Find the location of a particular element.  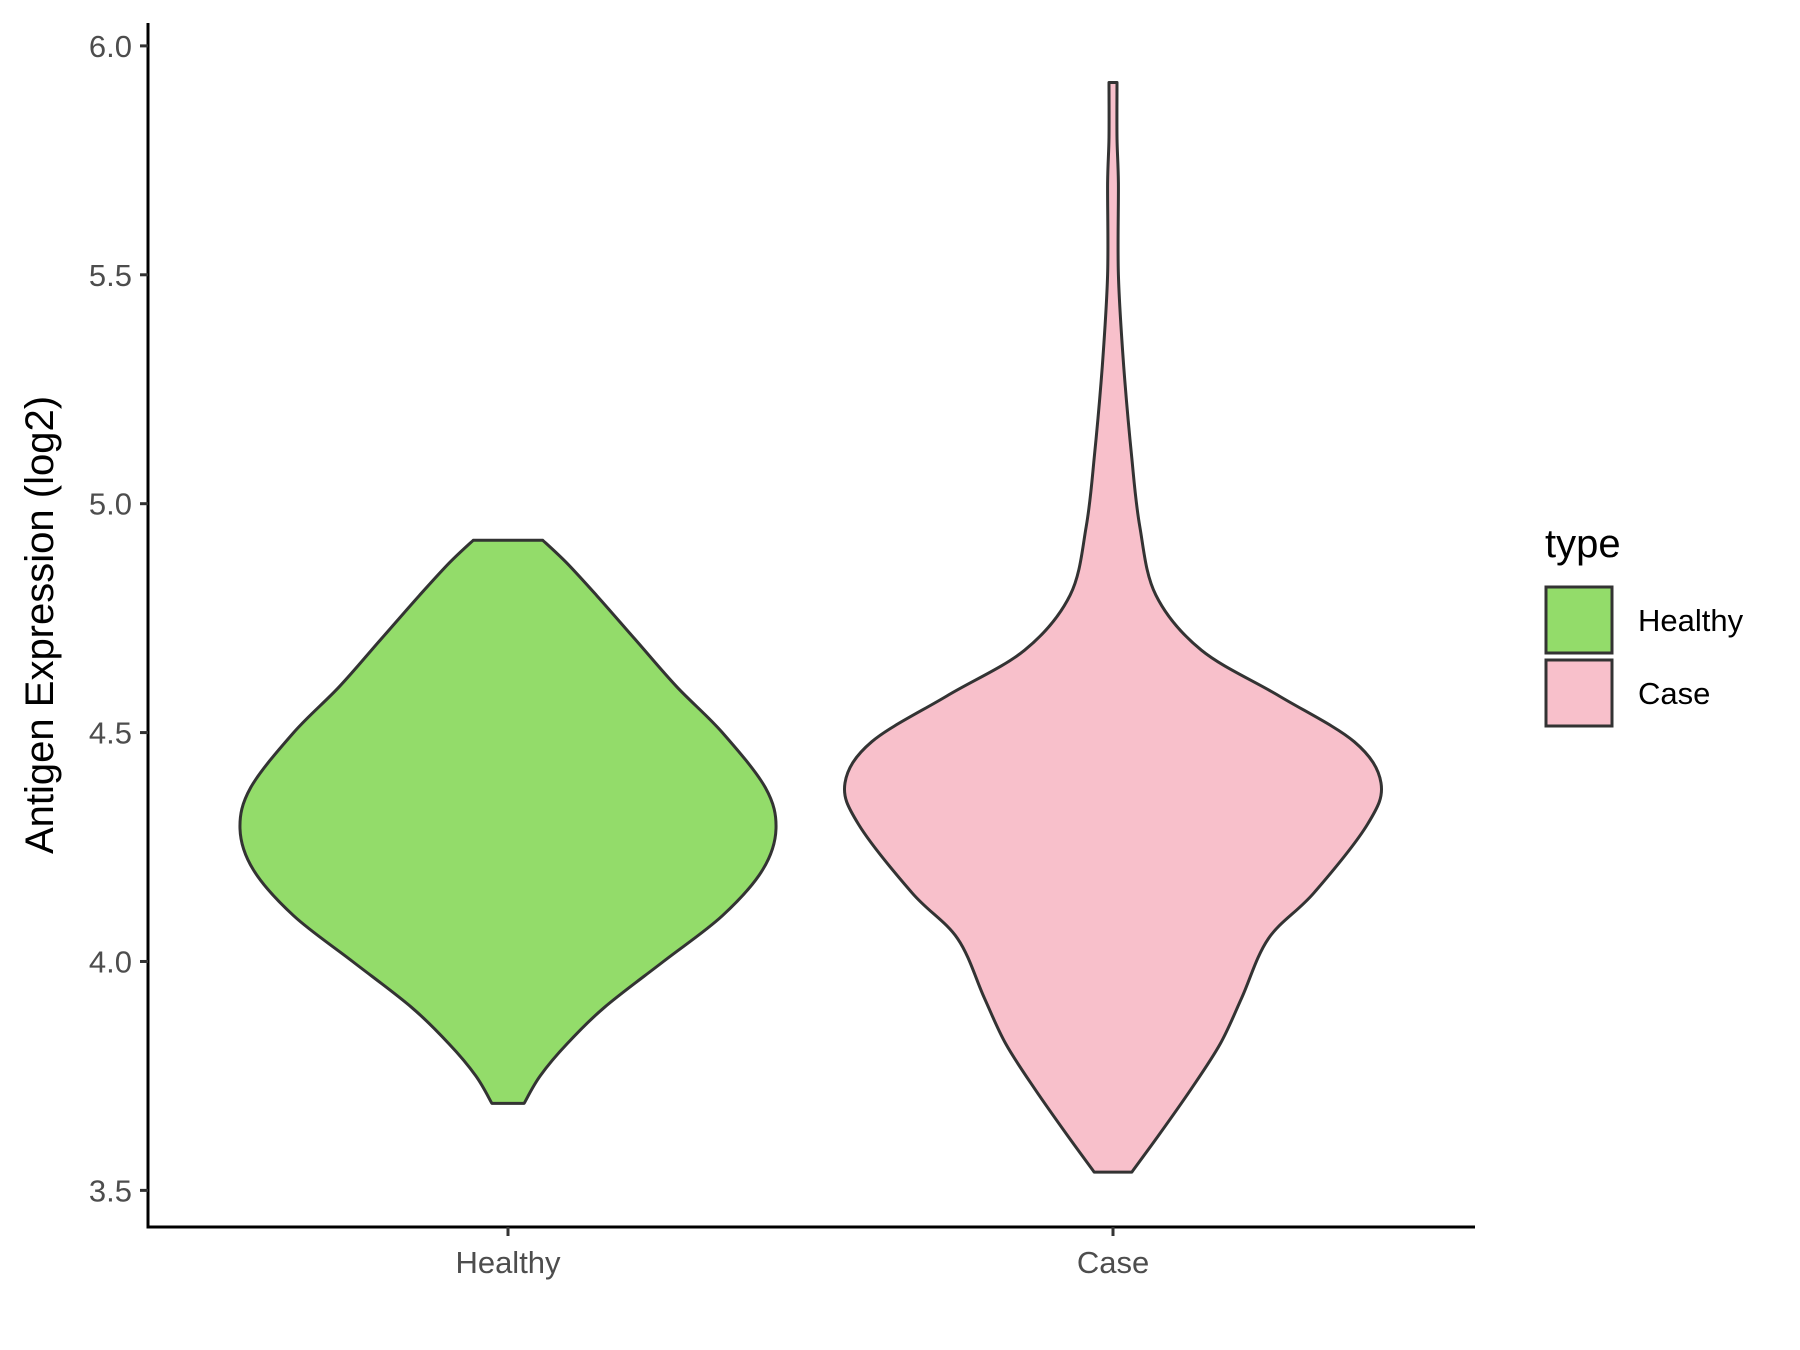

y-tick-label: 3.5 is located at coordinates (110, 1190).